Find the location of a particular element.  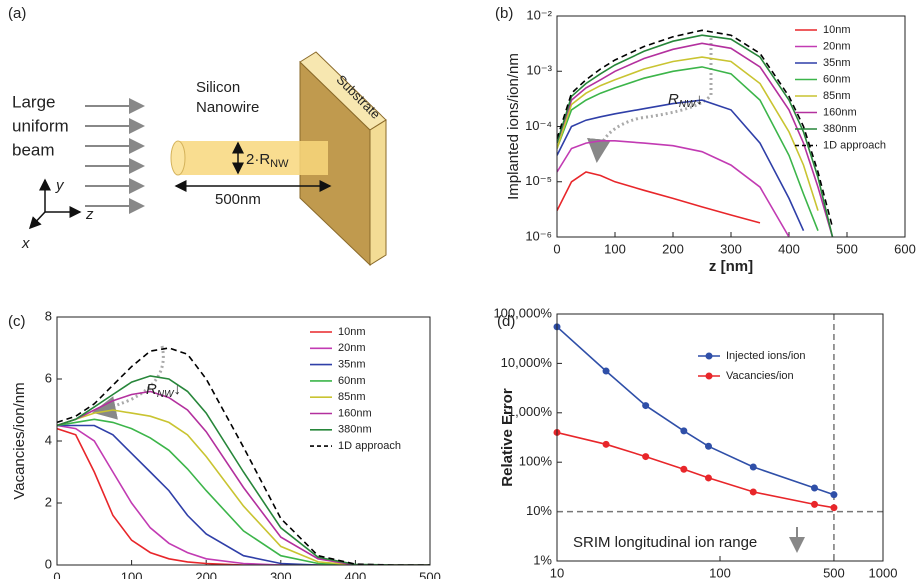

y-tick-label: 10⁻³ is located at coordinates (539, 70).